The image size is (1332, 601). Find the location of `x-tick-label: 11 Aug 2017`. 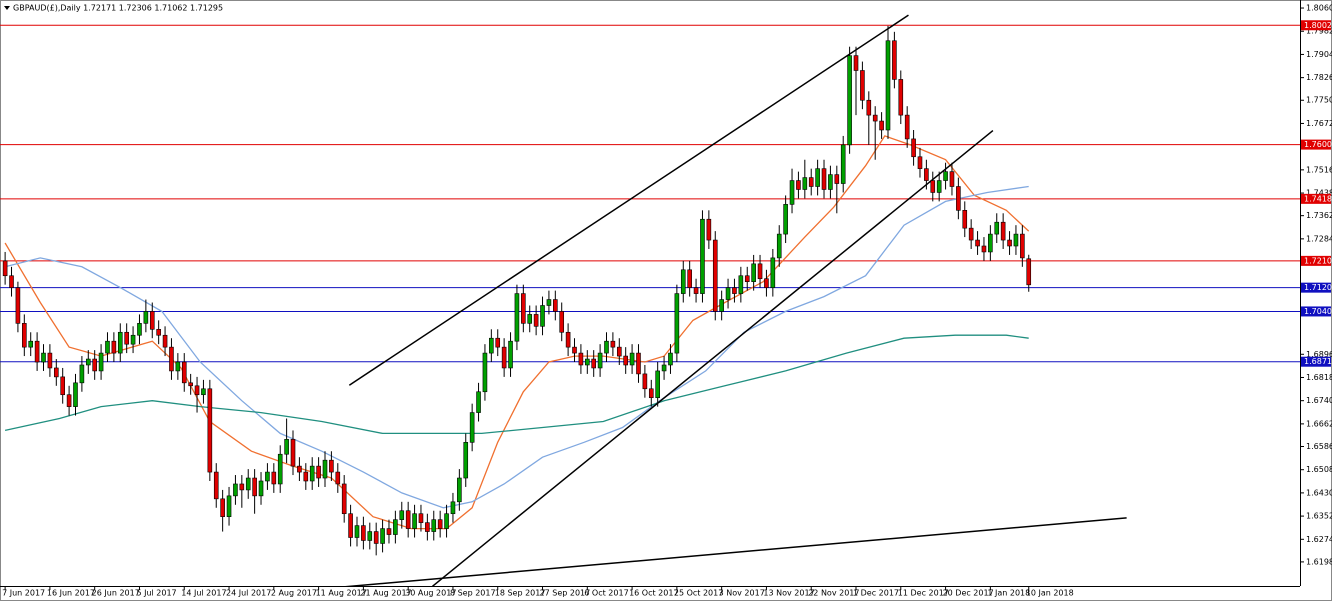

x-tick-label: 11 Aug 2017 is located at coordinates (341, 593).